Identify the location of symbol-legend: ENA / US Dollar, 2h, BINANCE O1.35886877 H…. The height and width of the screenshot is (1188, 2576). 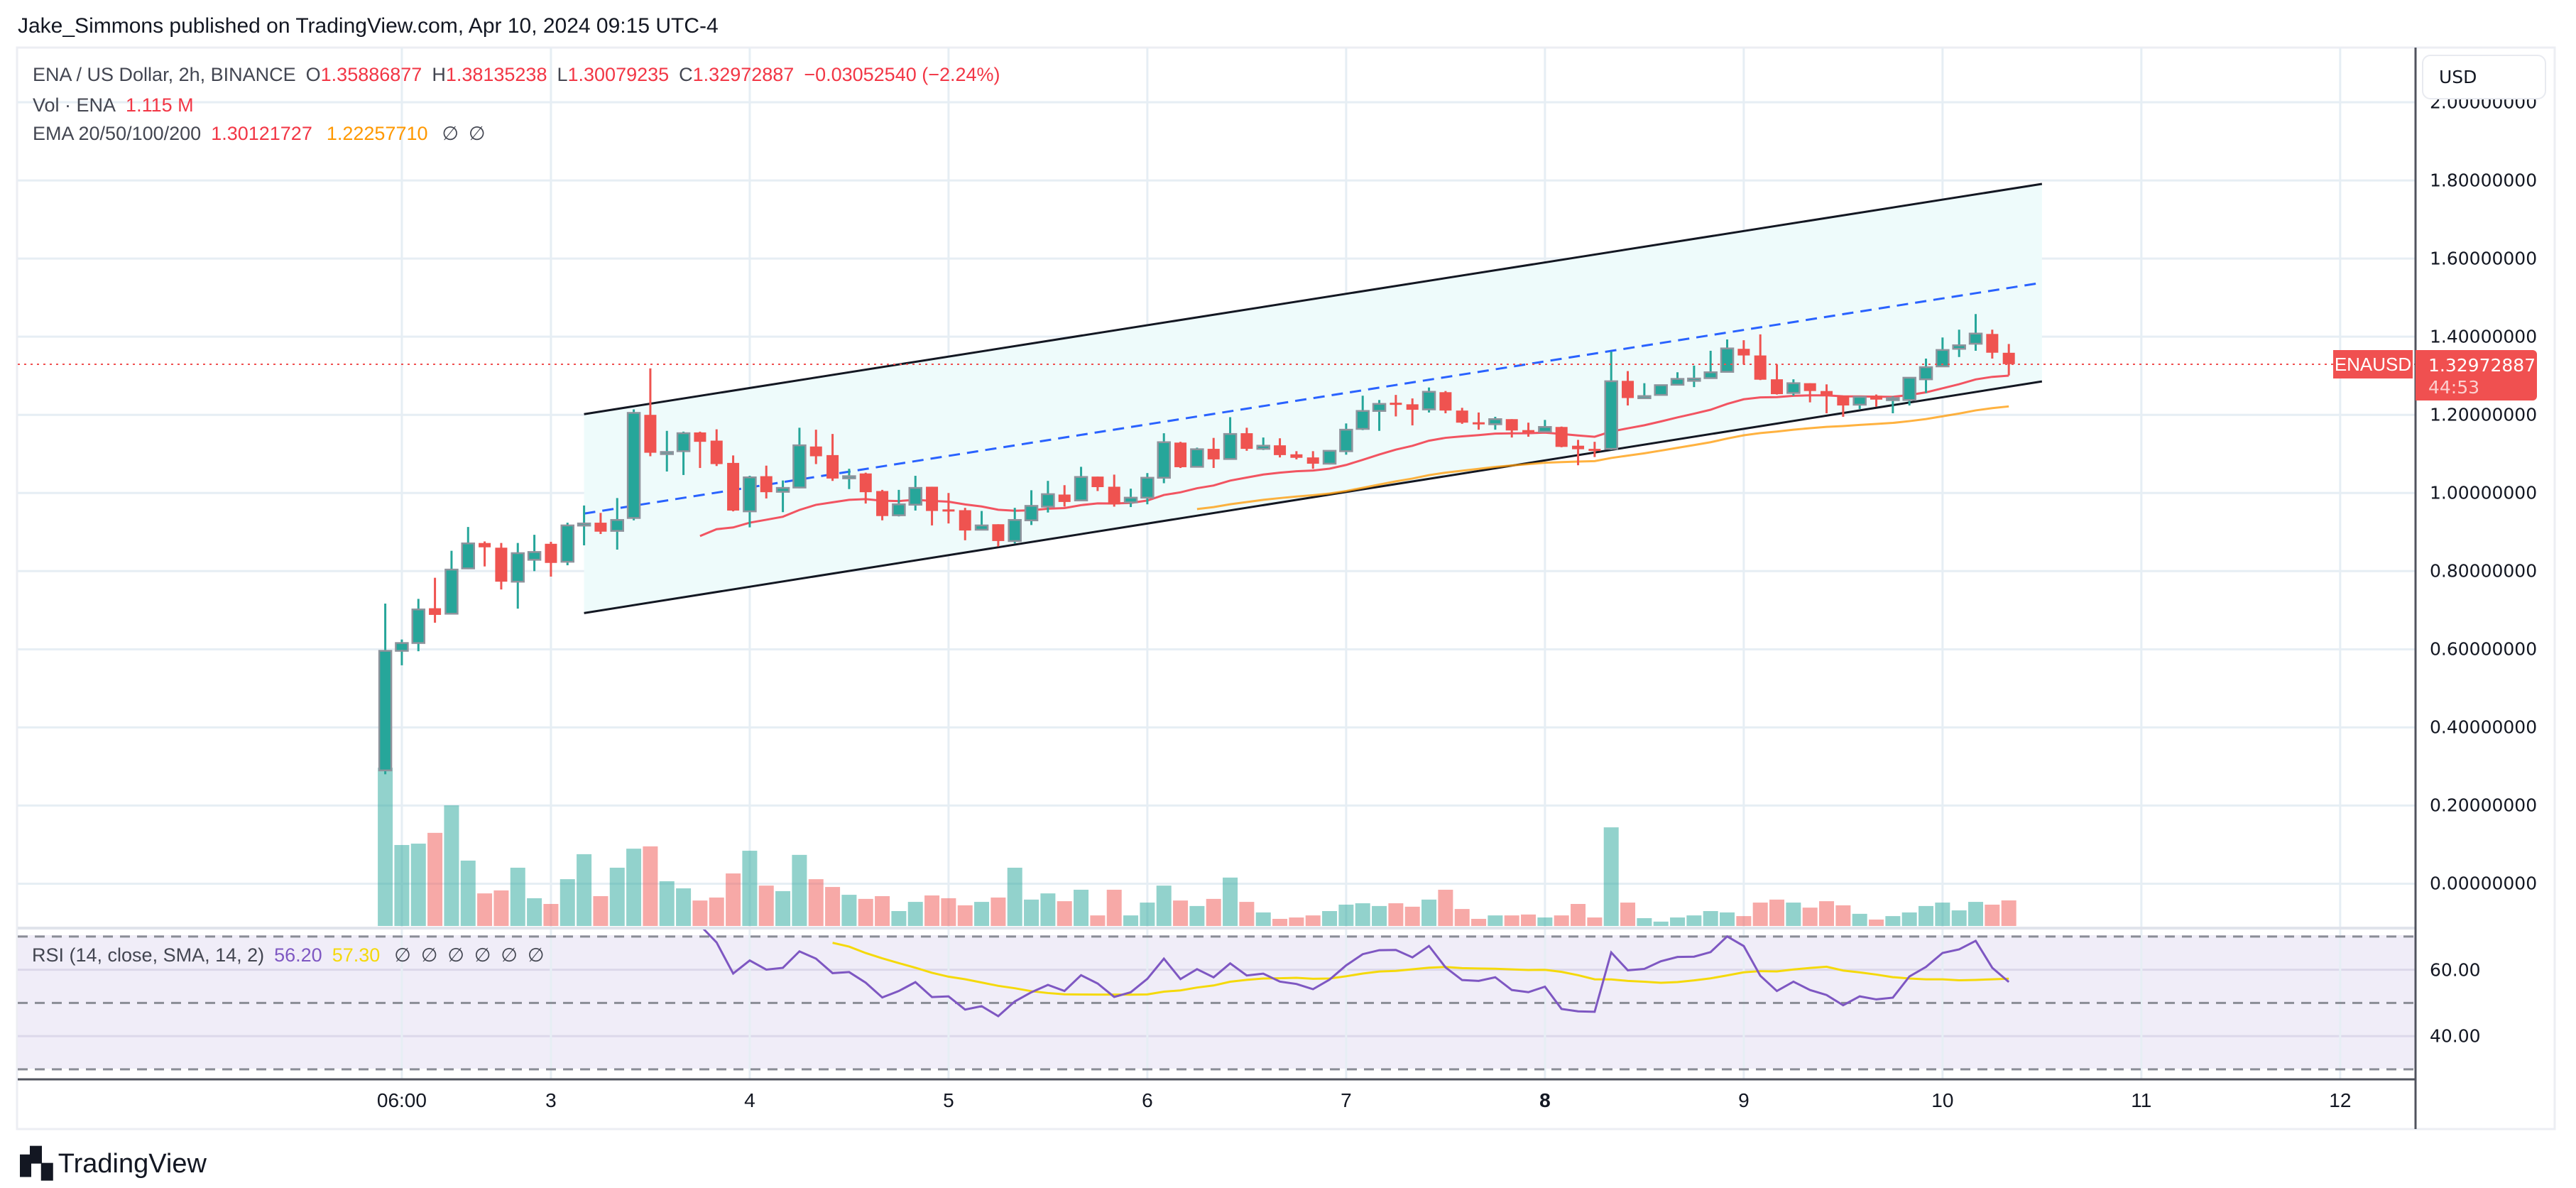
(521, 75).